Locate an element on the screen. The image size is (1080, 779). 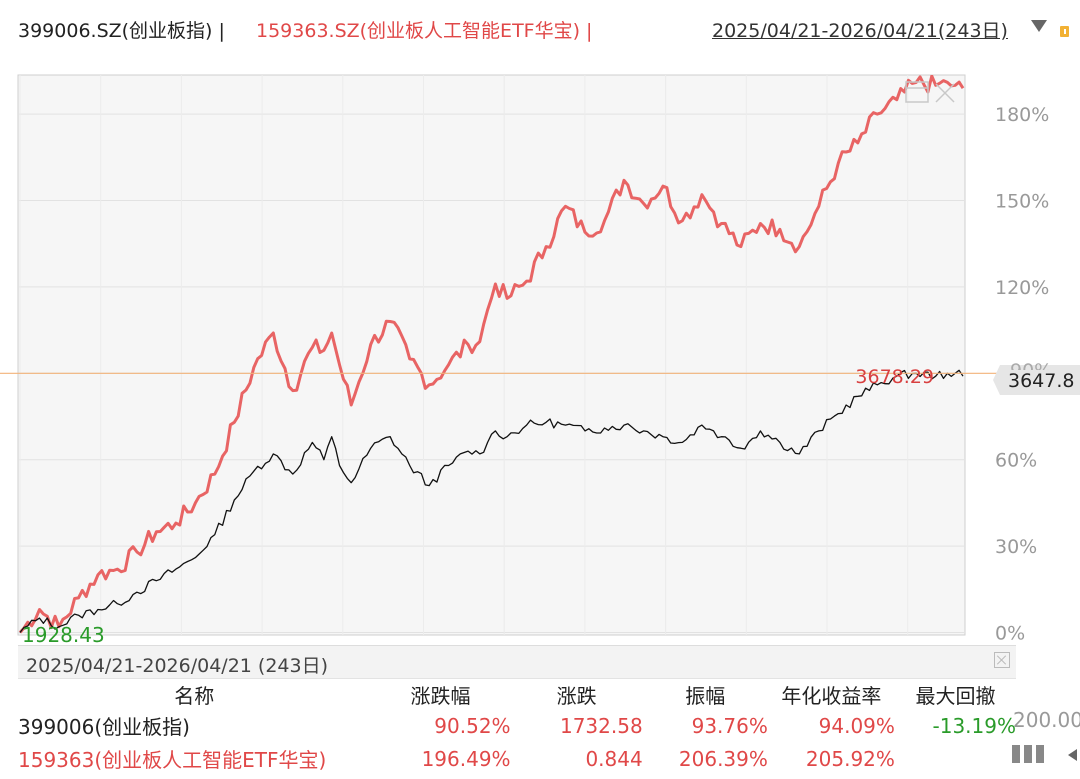
row-drawdown: -13.19% is located at coordinates (974, 725).